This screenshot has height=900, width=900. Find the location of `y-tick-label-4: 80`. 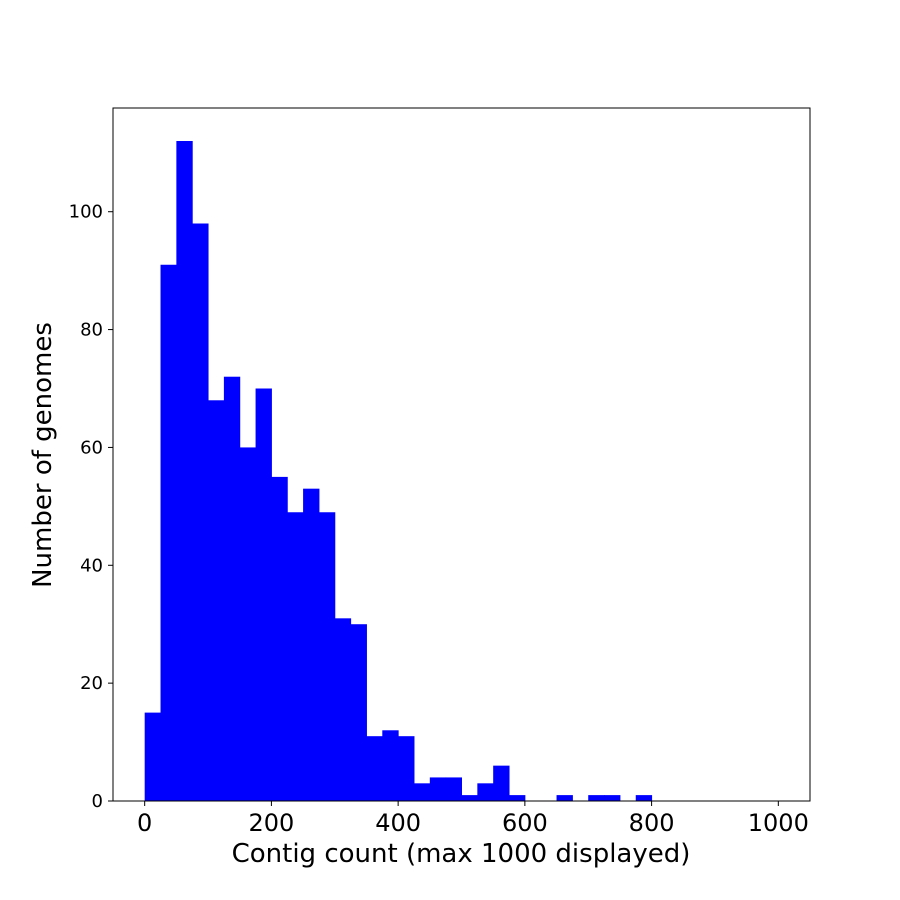

y-tick-label-4: 80 is located at coordinates (91, 330).